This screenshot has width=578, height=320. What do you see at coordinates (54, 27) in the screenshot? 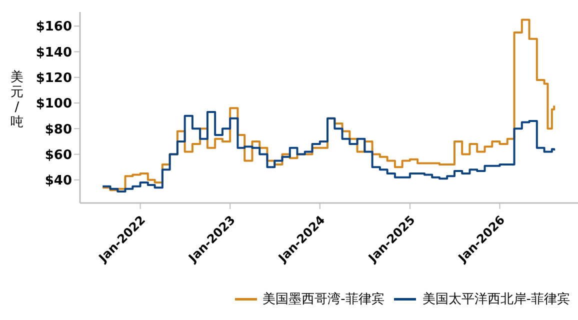
I see `y-tick-label: $160` at bounding box center [54, 27].